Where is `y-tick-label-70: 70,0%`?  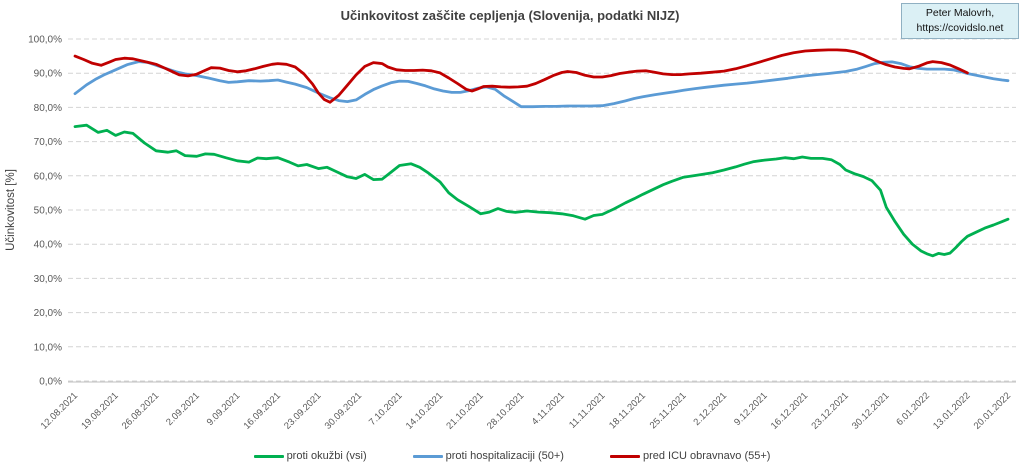
y-tick-label-70: 70,0% is located at coordinates (48, 142).